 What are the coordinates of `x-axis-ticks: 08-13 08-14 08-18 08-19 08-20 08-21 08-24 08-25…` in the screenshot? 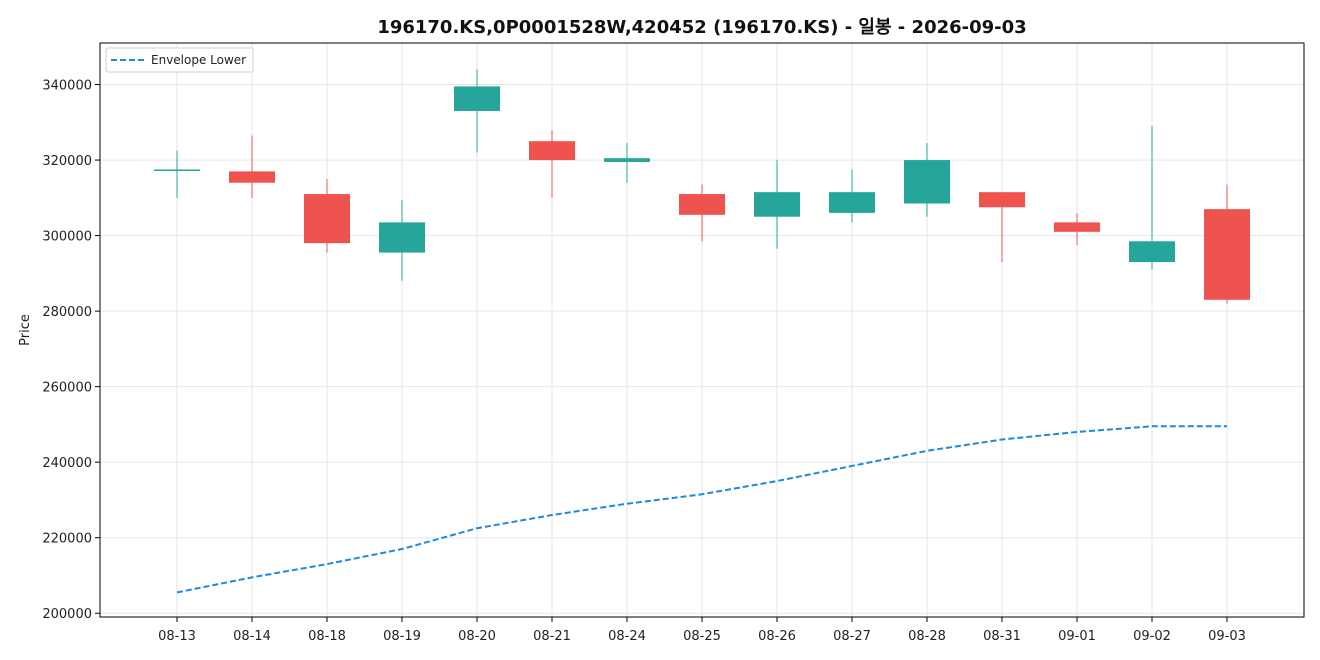 It's located at (702, 630).